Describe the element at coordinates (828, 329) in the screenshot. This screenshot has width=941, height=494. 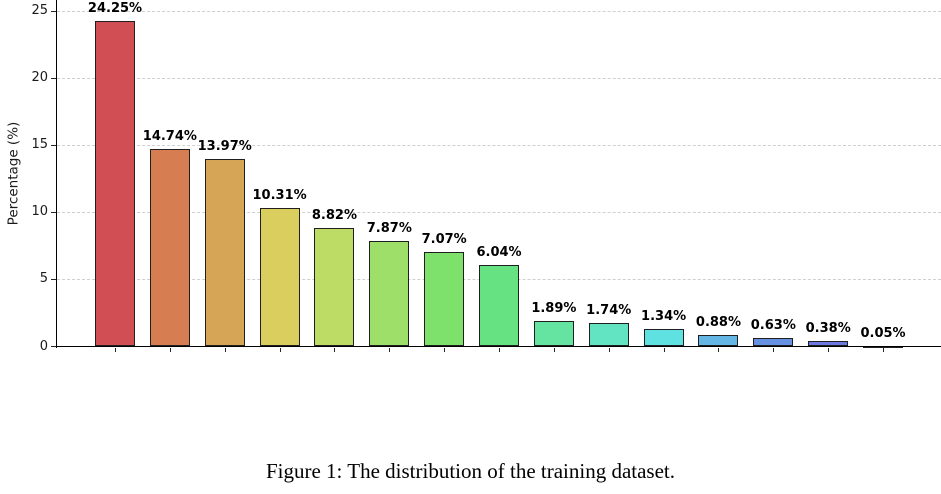
I see `bar-value-label: 0.38%` at that location.